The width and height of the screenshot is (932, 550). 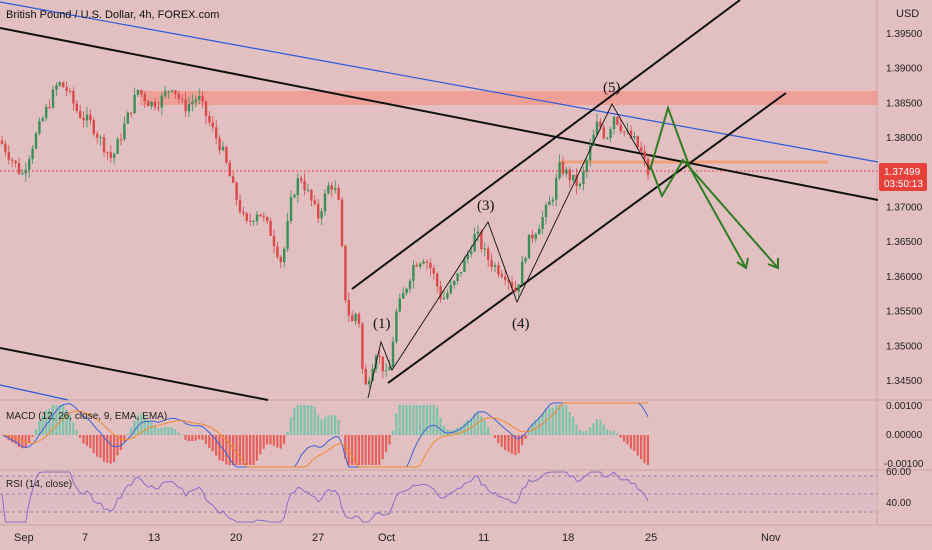 What do you see at coordinates (903, 177) in the screenshot?
I see `current-price-badge` at bounding box center [903, 177].